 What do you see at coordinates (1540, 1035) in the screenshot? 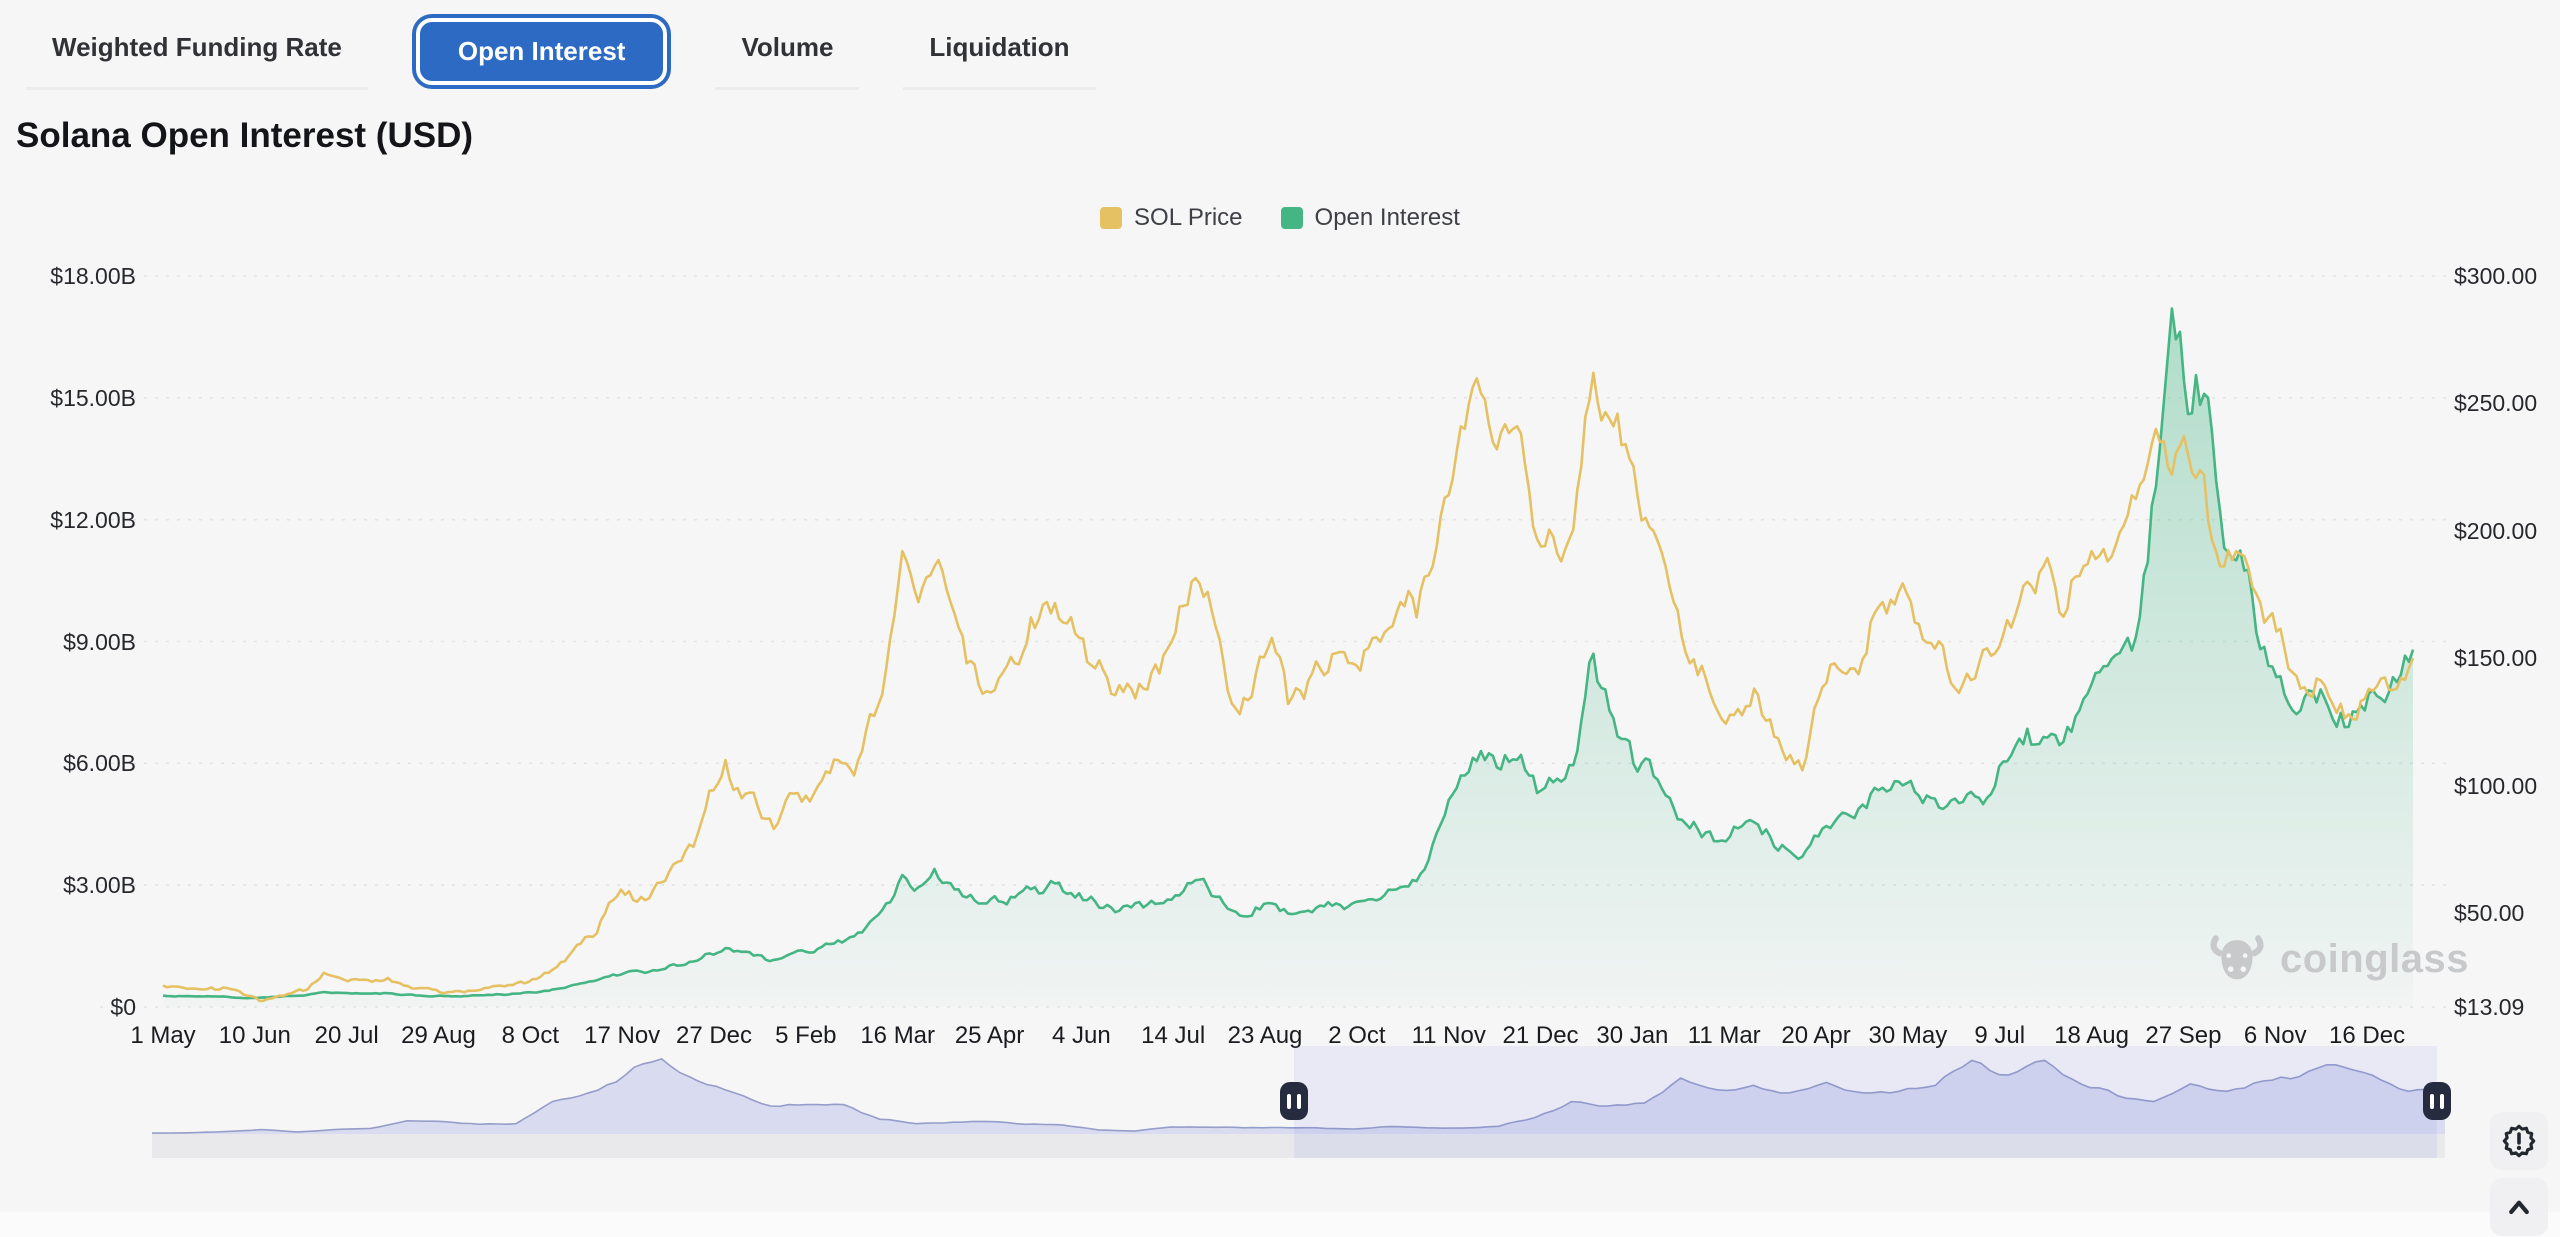
I see `x-axis-tick: 21 Dec` at bounding box center [1540, 1035].